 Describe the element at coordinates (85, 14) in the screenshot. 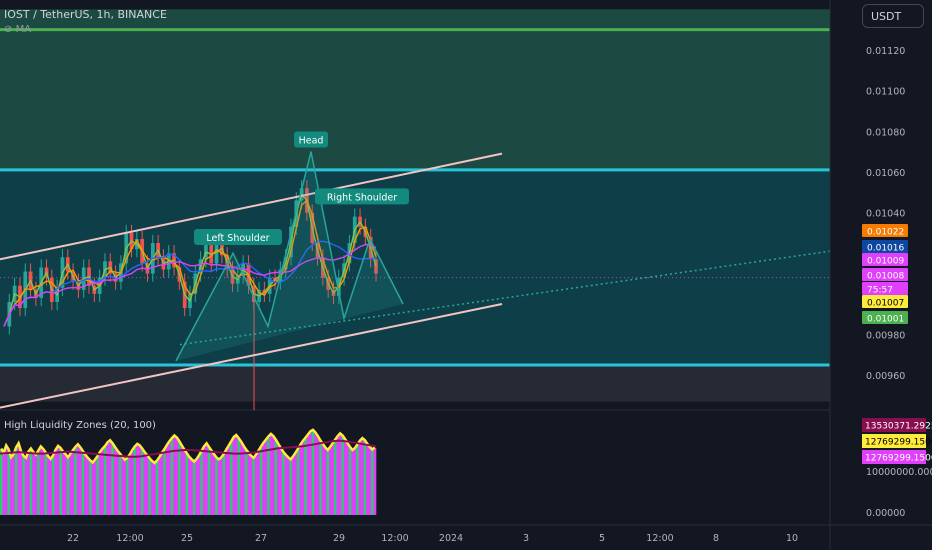

I see `symbol-title: IOST / TetherUS, 1h, BINANCE` at that location.